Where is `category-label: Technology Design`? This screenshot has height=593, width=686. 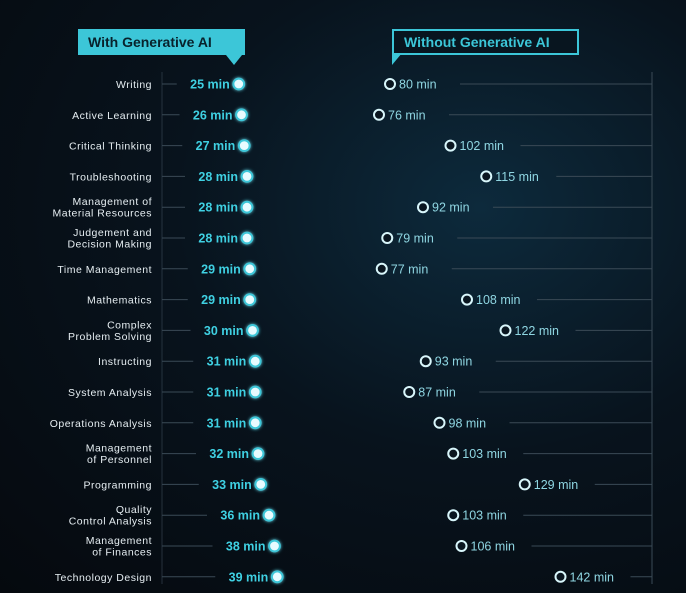 category-label: Technology Design is located at coordinates (103, 578).